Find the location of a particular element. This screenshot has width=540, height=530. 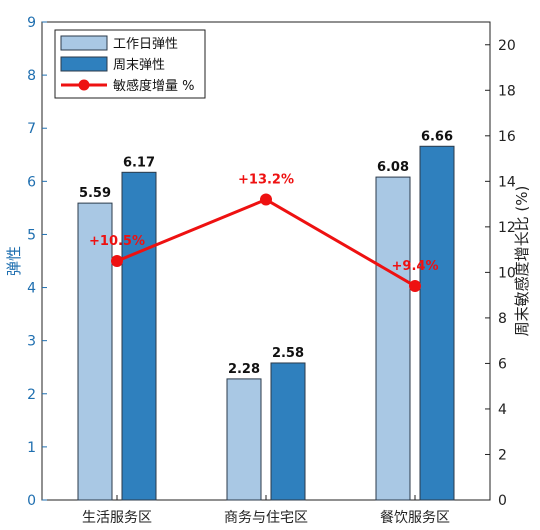

y-axis-title-right: 周末敏感度增长比 (%) is located at coordinates (522, 261).